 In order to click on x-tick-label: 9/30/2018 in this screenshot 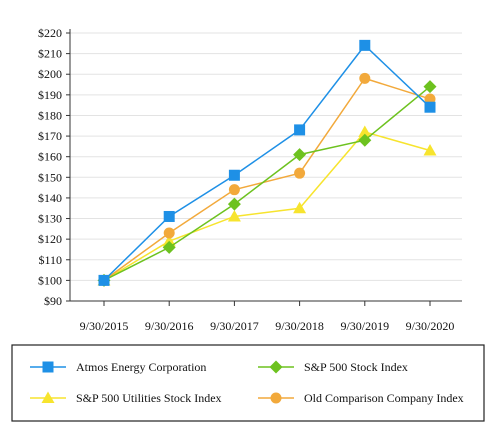, I will do `click(299, 326)`.